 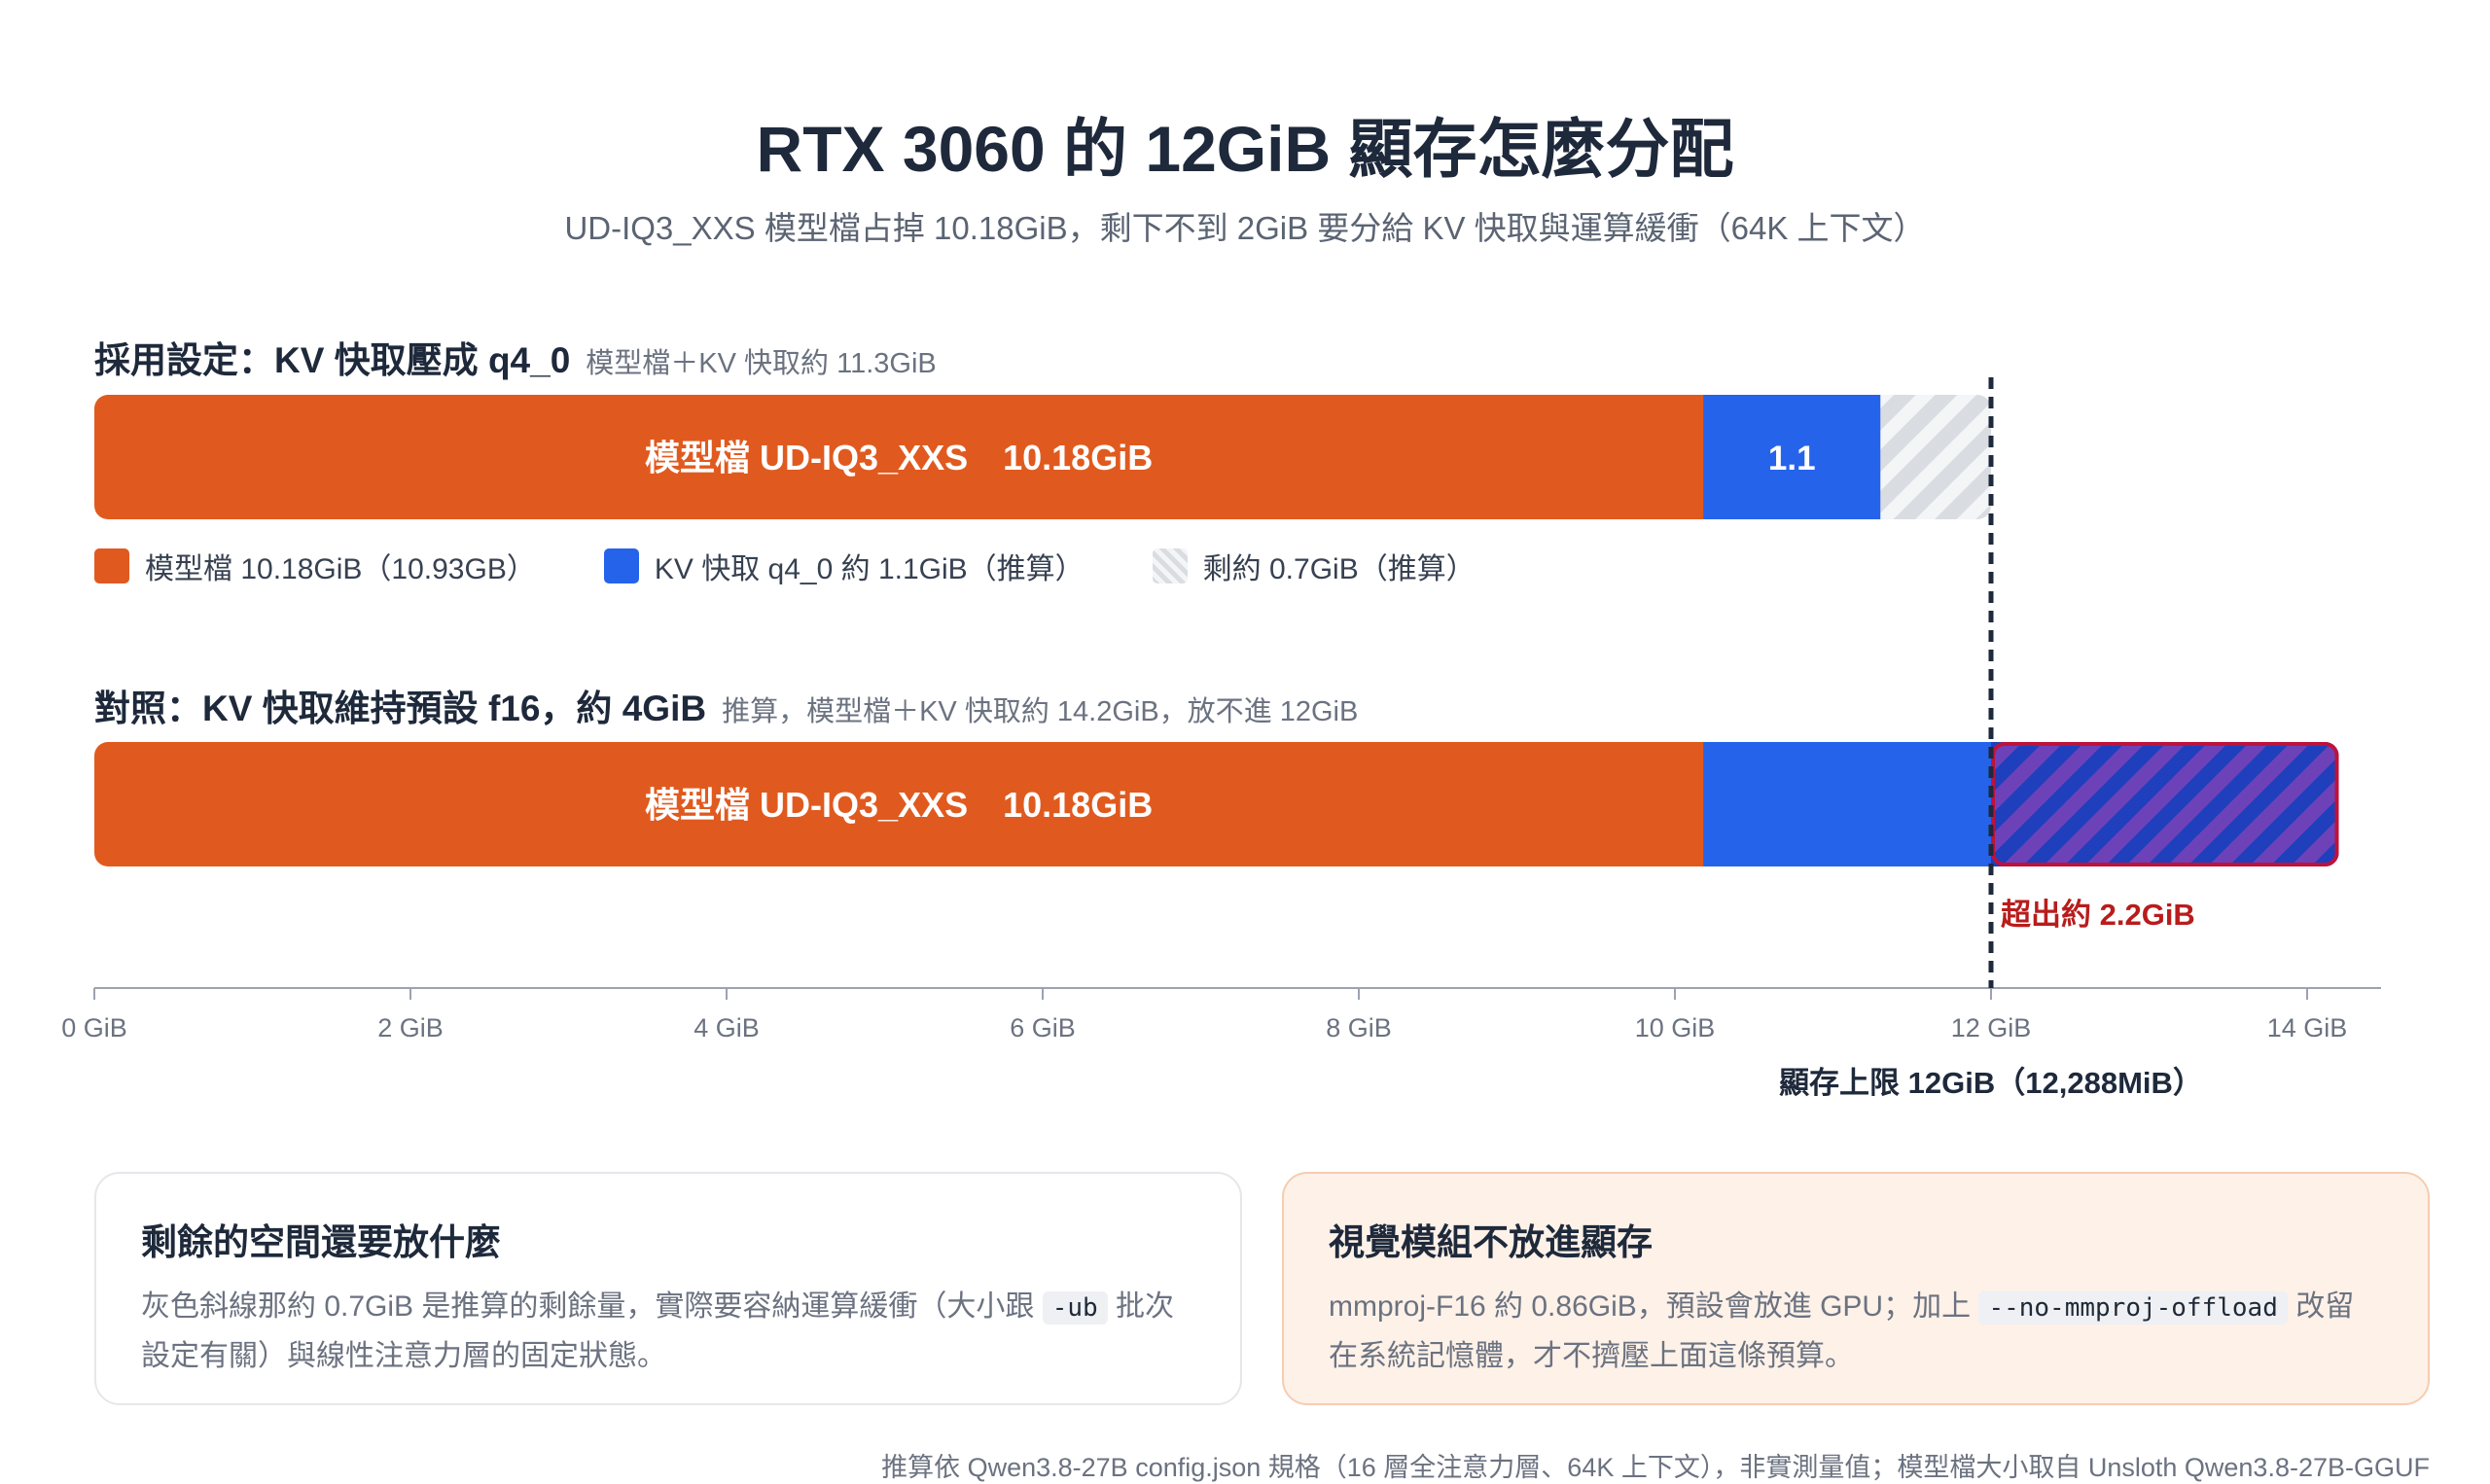 I want to click on legend-label-model: 模型檔 10.18GiB（10.93GB）, so click(x=340, y=569).